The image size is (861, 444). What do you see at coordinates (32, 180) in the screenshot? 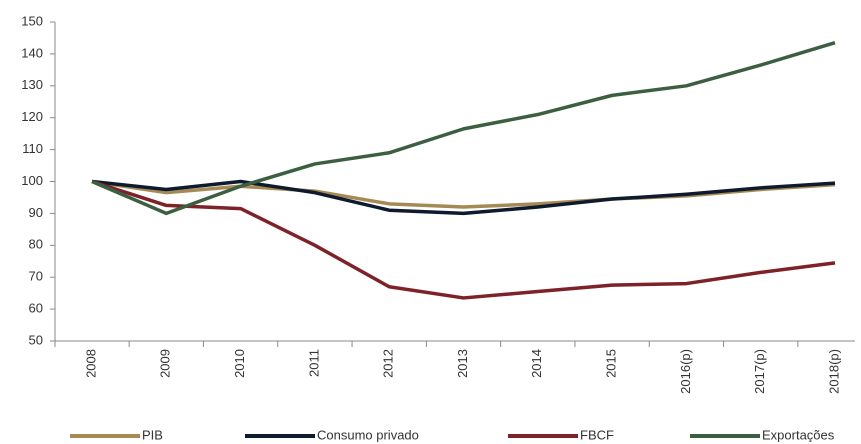
I see `y-tick-label: 100` at bounding box center [32, 180].